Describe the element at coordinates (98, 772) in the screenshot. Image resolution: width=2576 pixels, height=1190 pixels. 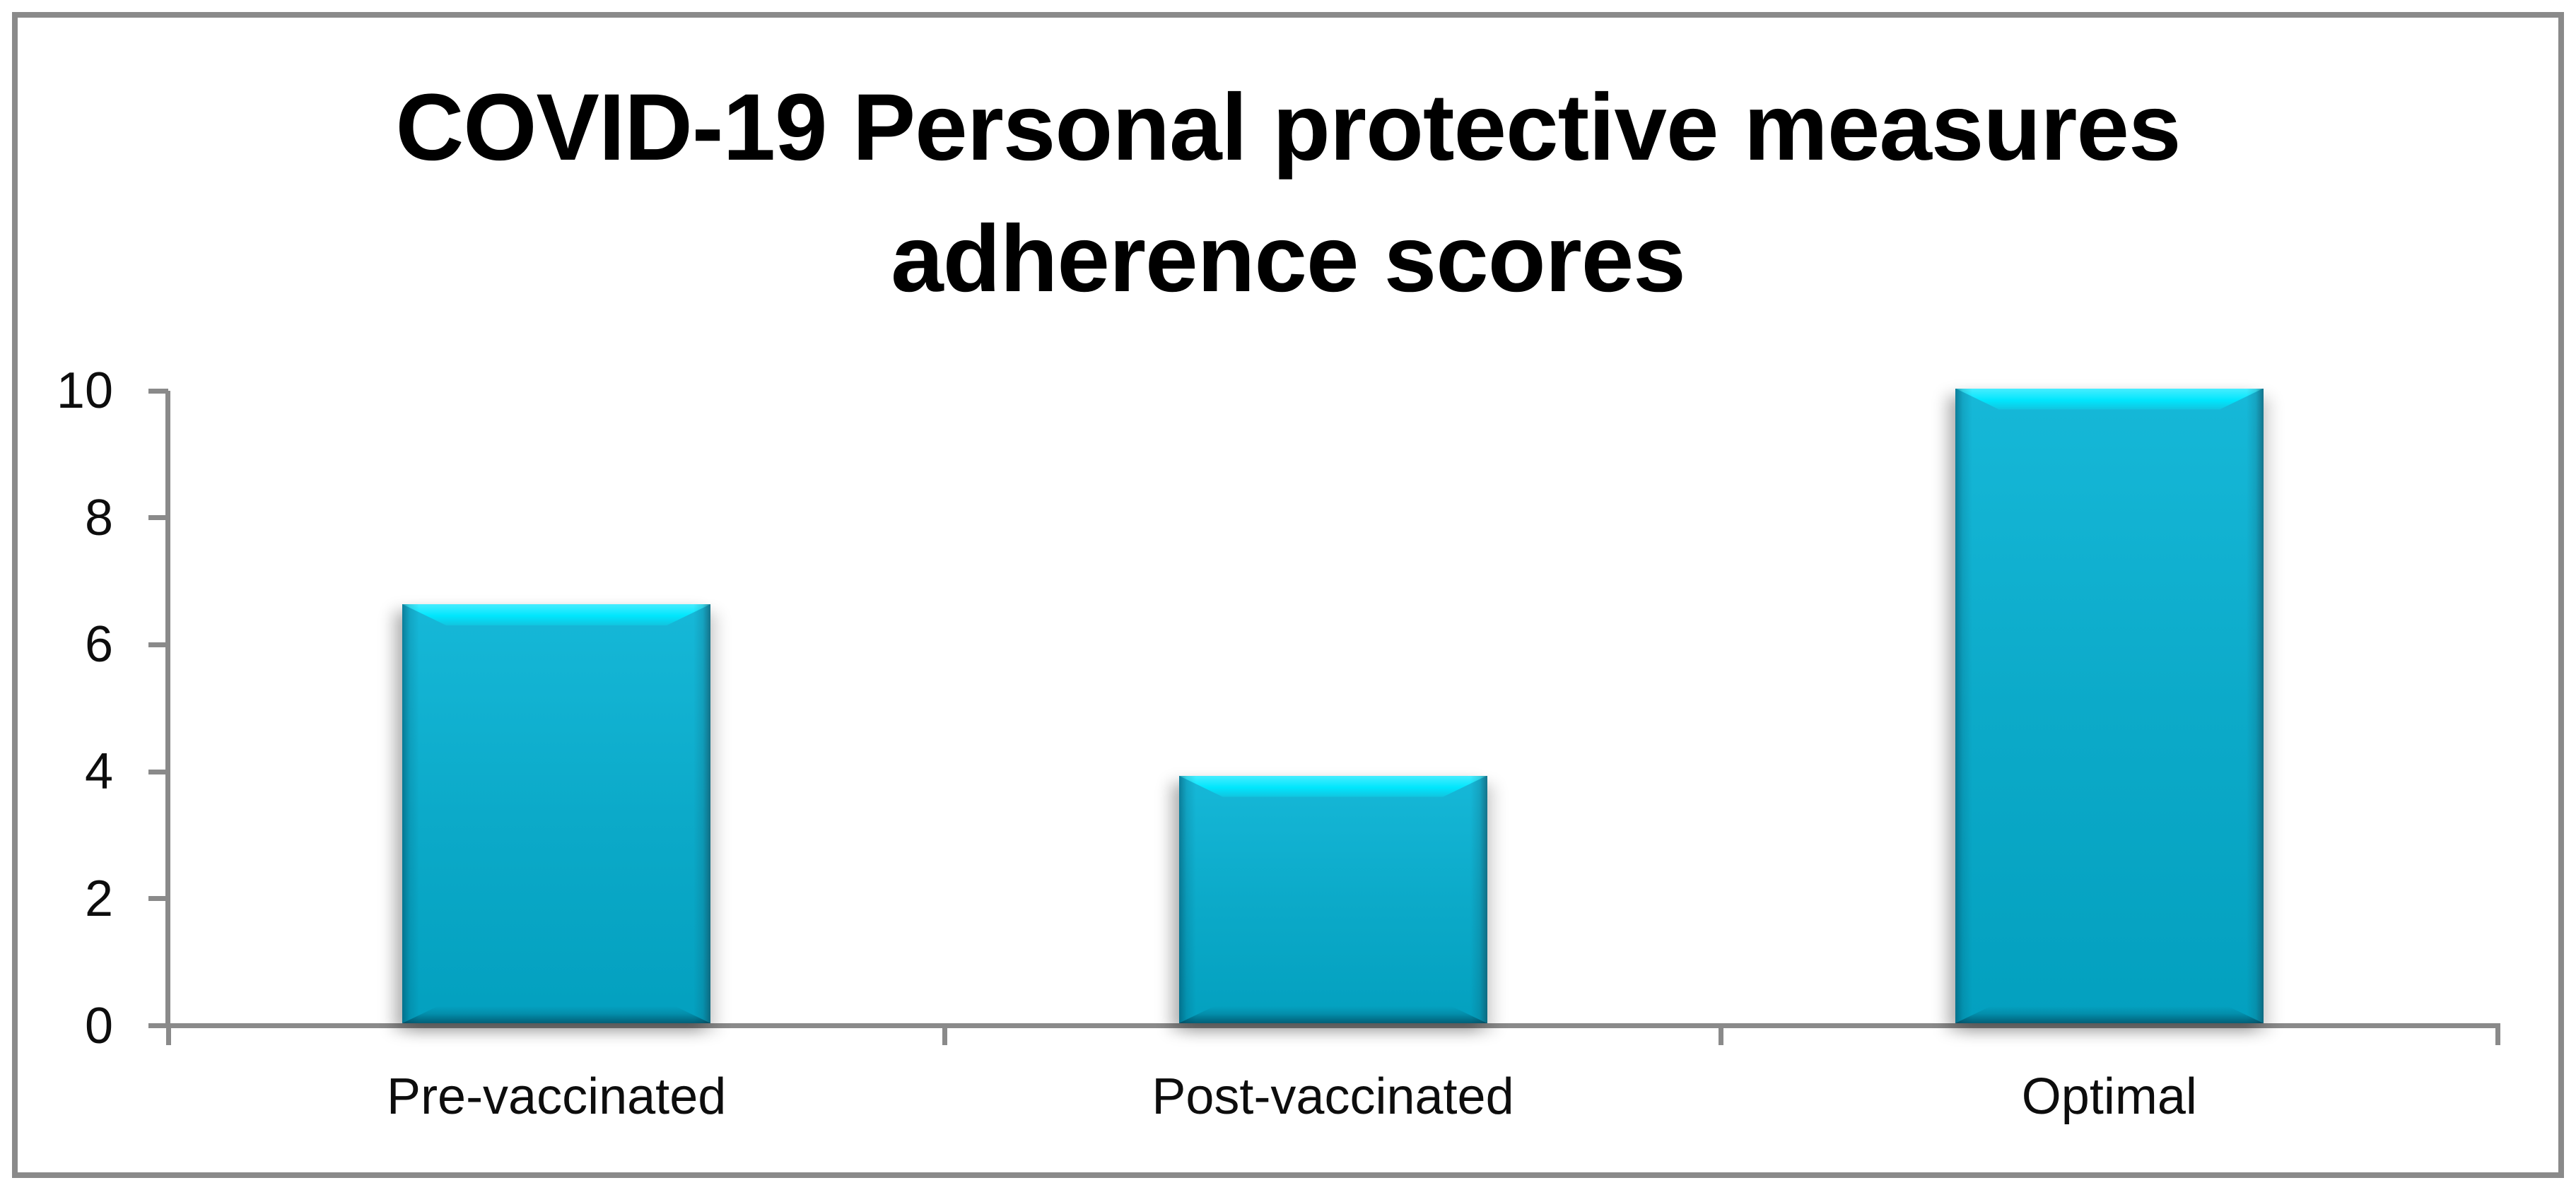
I see `y-tick-label: 4` at that location.